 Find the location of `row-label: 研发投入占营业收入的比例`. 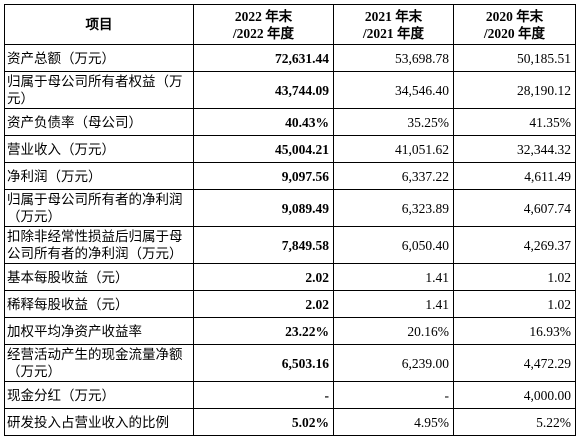

row-label: 研发投入占营业收入的比例 is located at coordinates (99, 422).